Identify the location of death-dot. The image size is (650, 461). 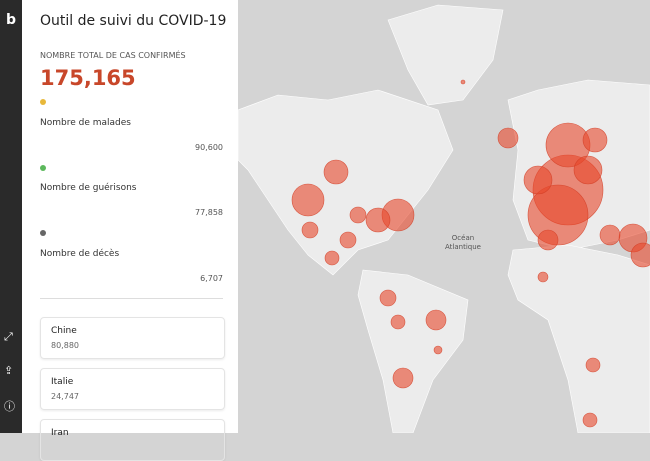
(43, 233).